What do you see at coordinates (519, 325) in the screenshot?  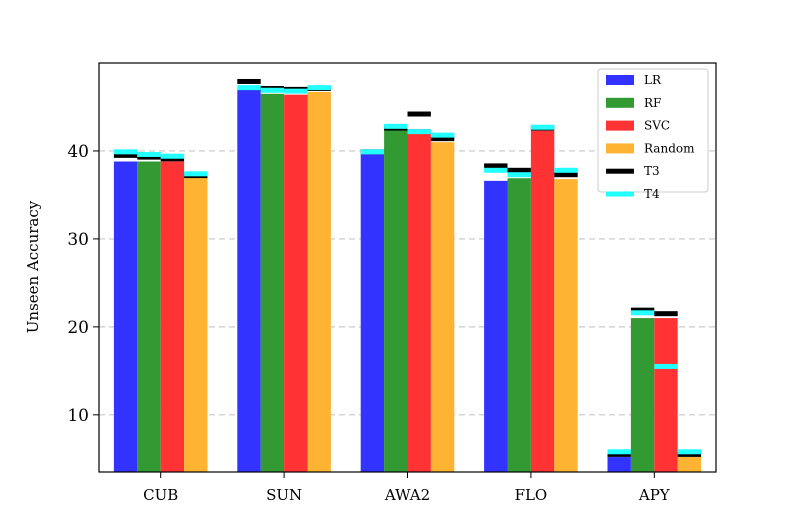 I see `bar-rf-flo` at bounding box center [519, 325].